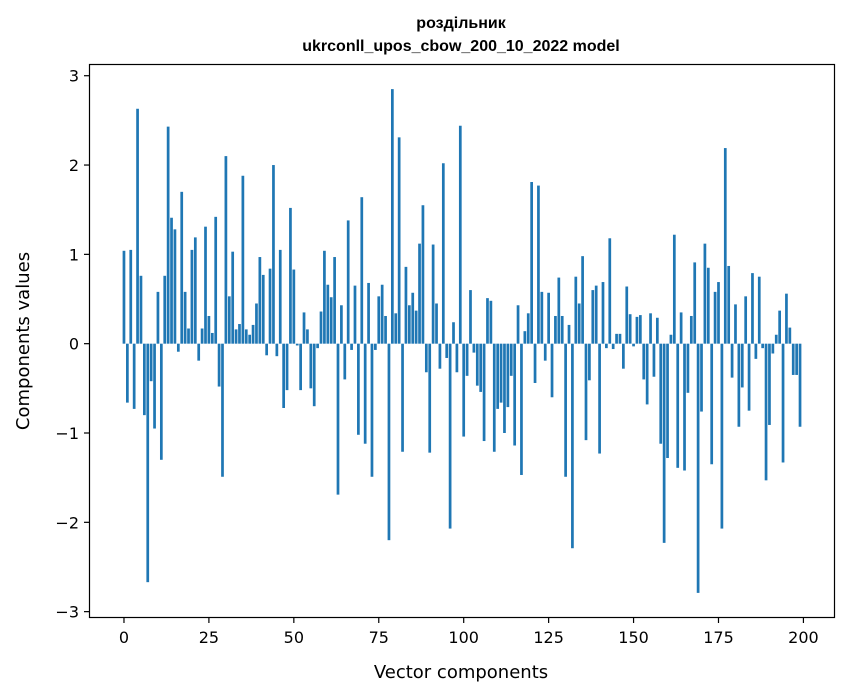 The image size is (847, 696). I want to click on x-tick-label: 100, so click(463, 637).